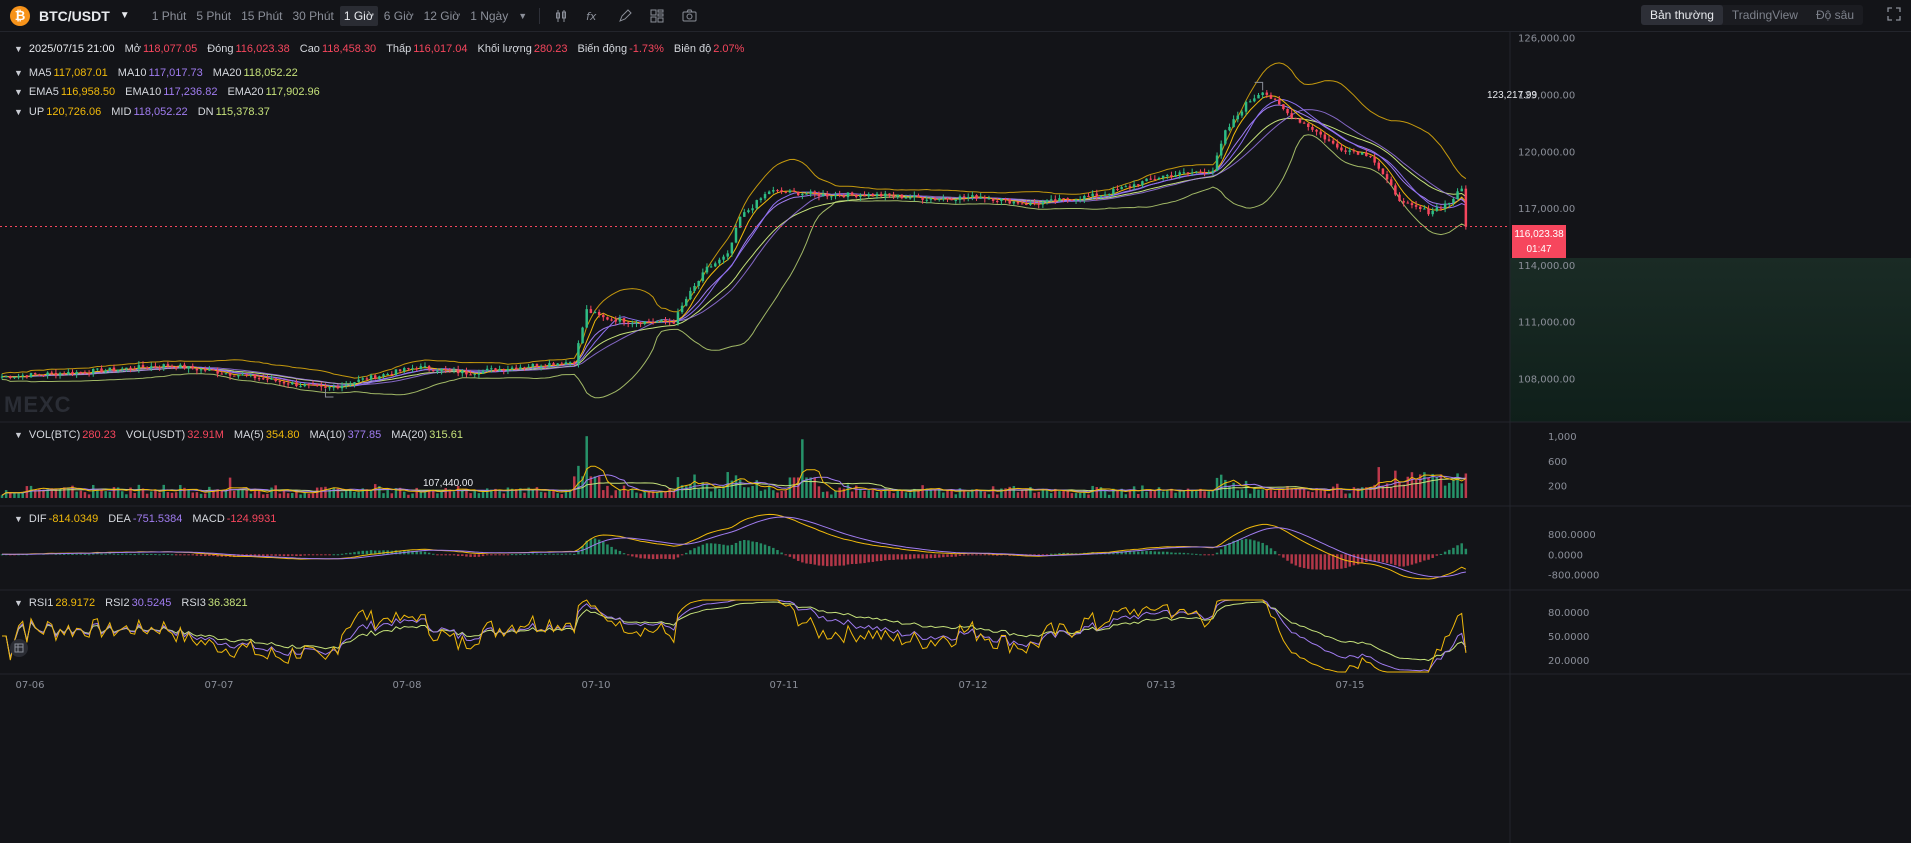 The height and width of the screenshot is (843, 1911). I want to click on vol-ma5-value: 354.80, so click(282, 435).